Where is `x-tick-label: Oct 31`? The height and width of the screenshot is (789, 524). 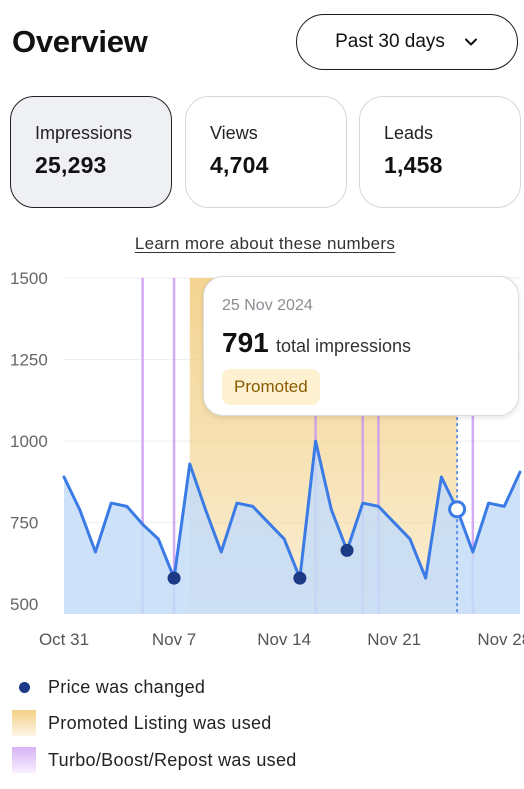
x-tick-label: Oct 31 is located at coordinates (64, 639).